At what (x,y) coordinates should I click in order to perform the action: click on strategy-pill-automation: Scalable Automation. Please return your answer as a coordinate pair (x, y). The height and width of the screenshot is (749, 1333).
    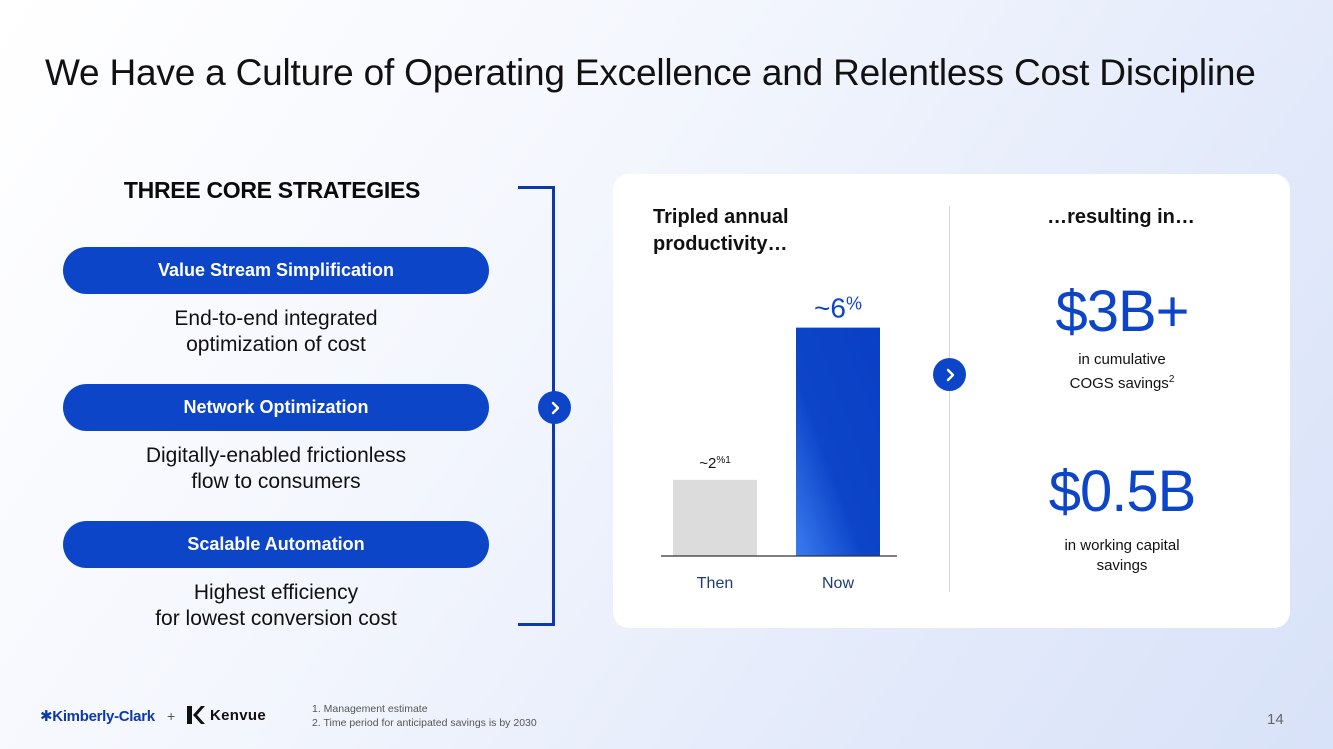
    Looking at the image, I should click on (276, 544).